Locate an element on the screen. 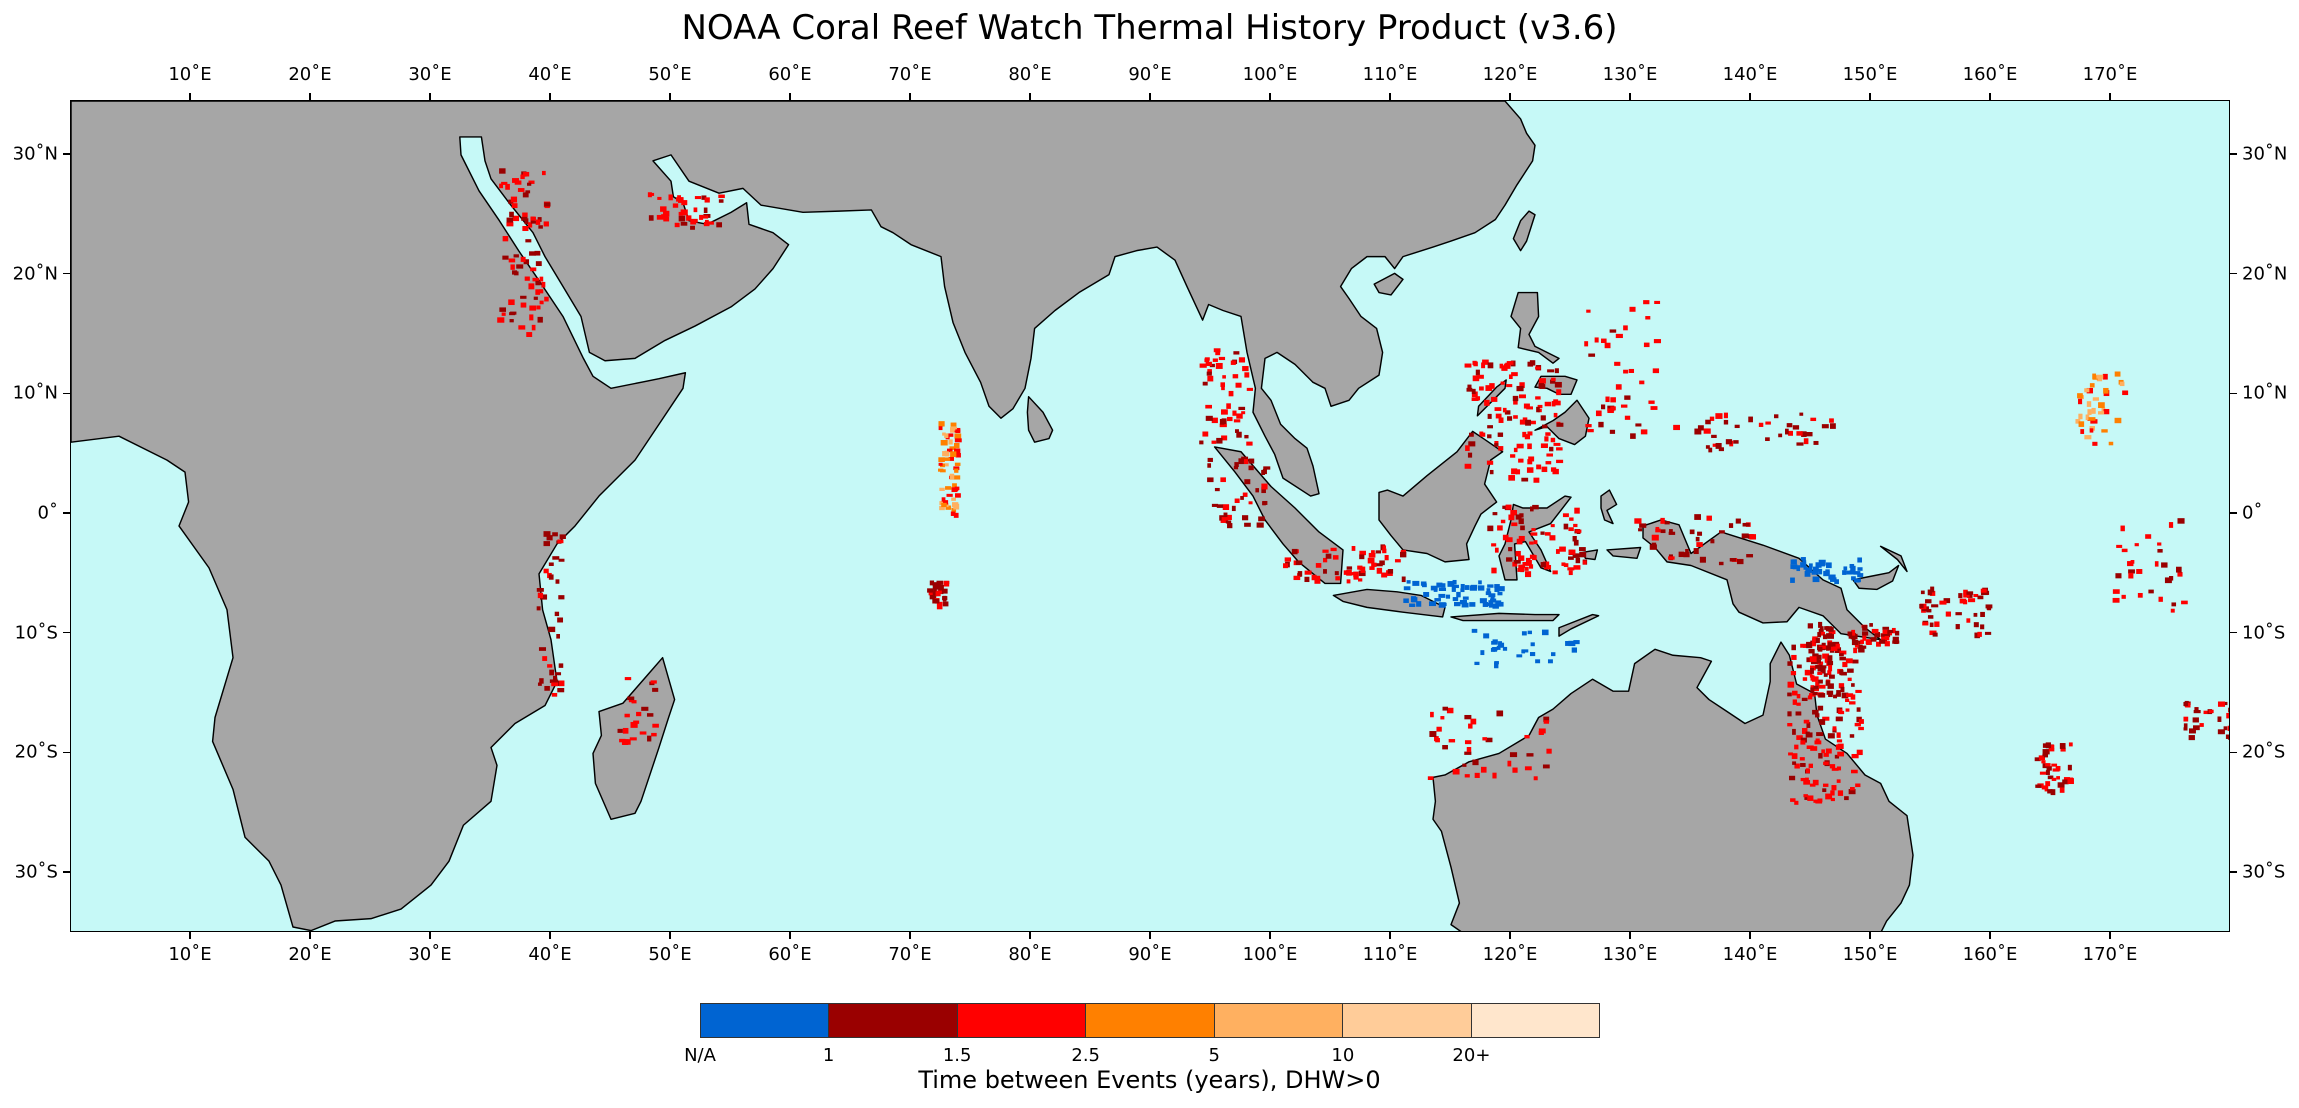  longitude-tick-label: 70˚E is located at coordinates (910, 954).